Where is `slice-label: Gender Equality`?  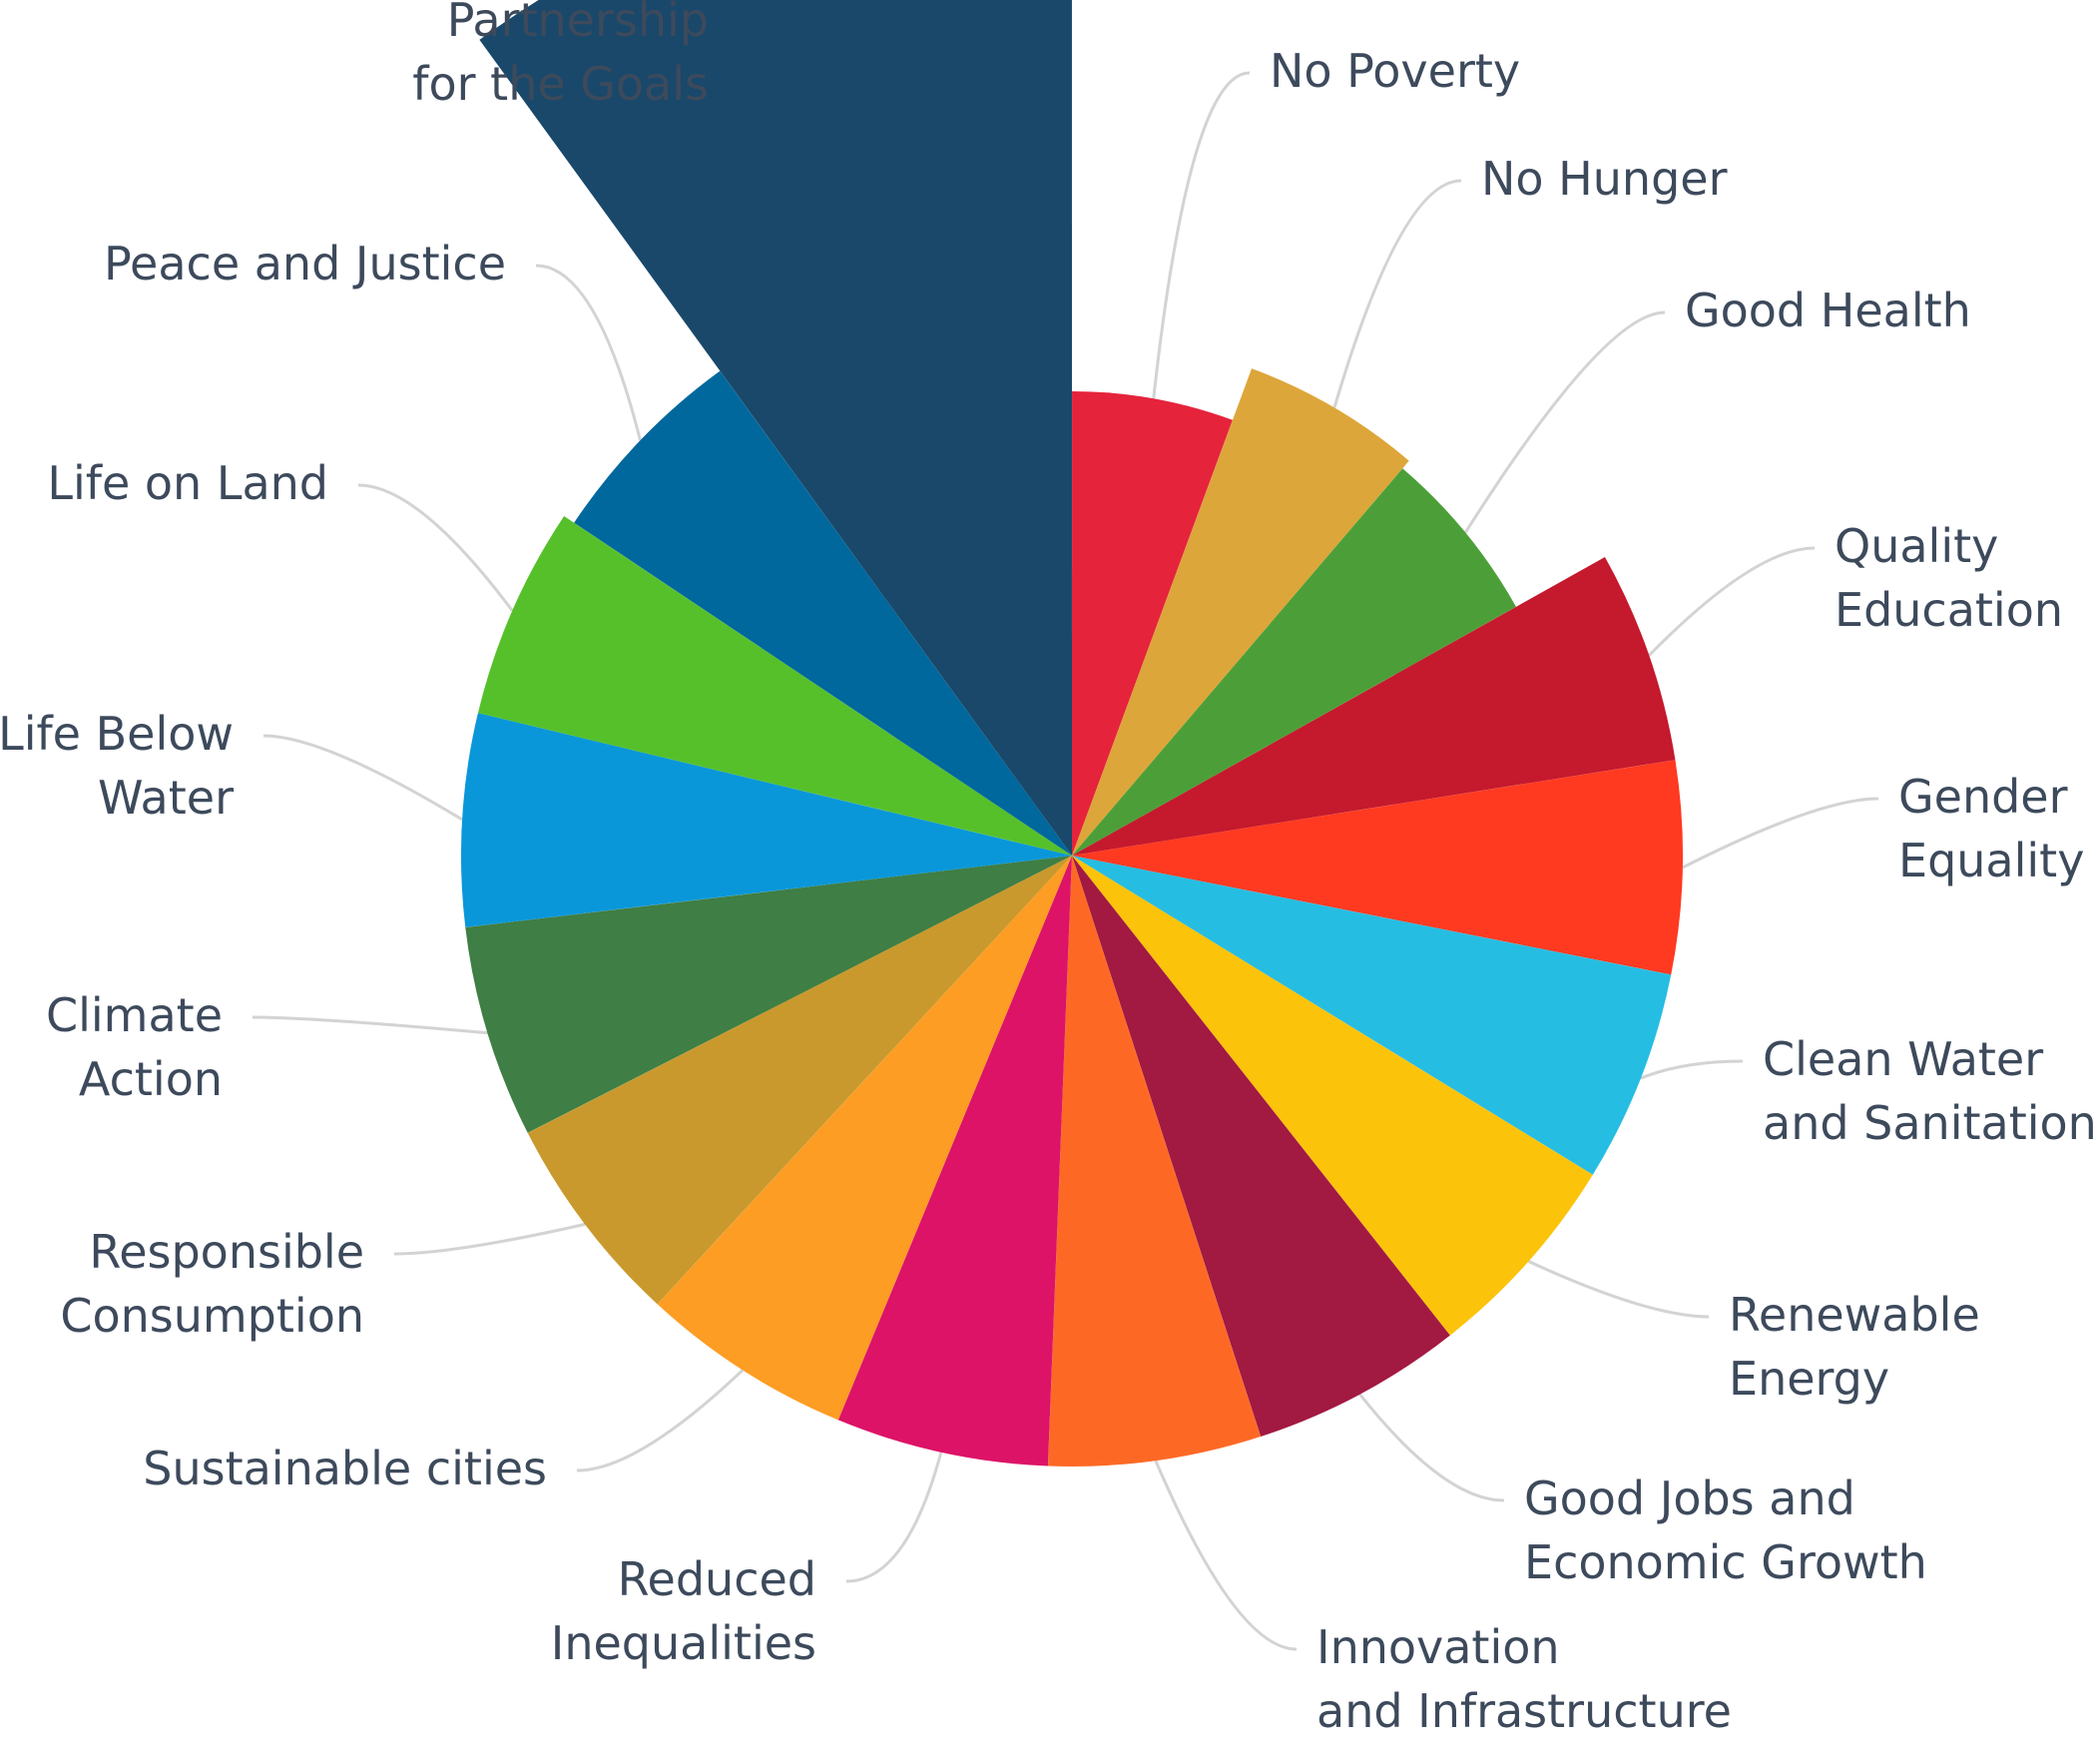
slice-label: Gender Equality is located at coordinates (1991, 828).